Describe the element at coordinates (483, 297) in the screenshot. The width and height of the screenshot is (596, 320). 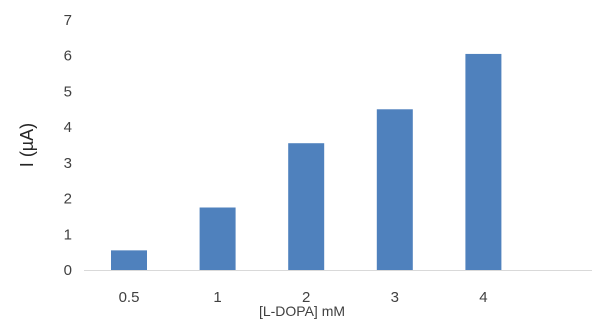
I see `x-tick-label: 4` at that location.